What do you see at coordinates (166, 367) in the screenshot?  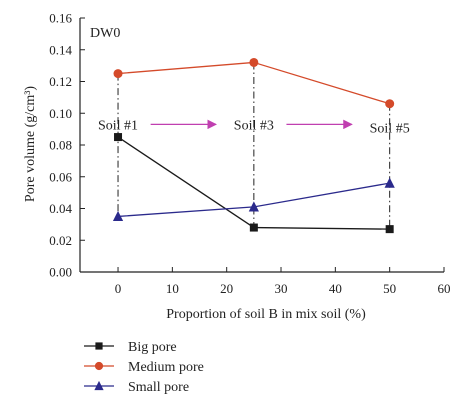 I see `legend-label: Medium pore` at bounding box center [166, 367].